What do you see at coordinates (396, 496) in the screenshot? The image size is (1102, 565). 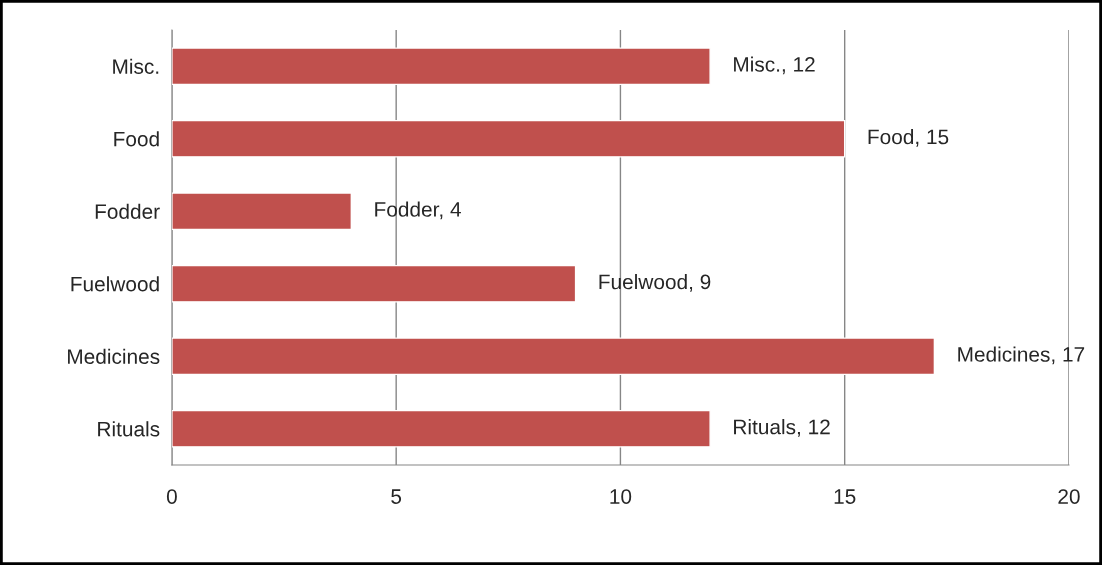 I see `x-tick-label: 5` at bounding box center [396, 496].